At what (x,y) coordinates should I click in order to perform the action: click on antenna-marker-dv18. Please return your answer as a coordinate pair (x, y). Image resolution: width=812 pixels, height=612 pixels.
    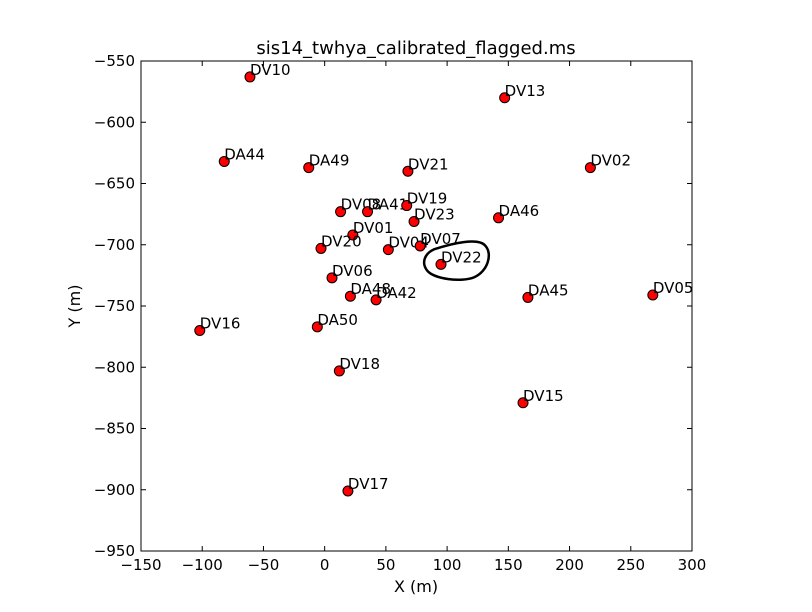
    Looking at the image, I should click on (339, 371).